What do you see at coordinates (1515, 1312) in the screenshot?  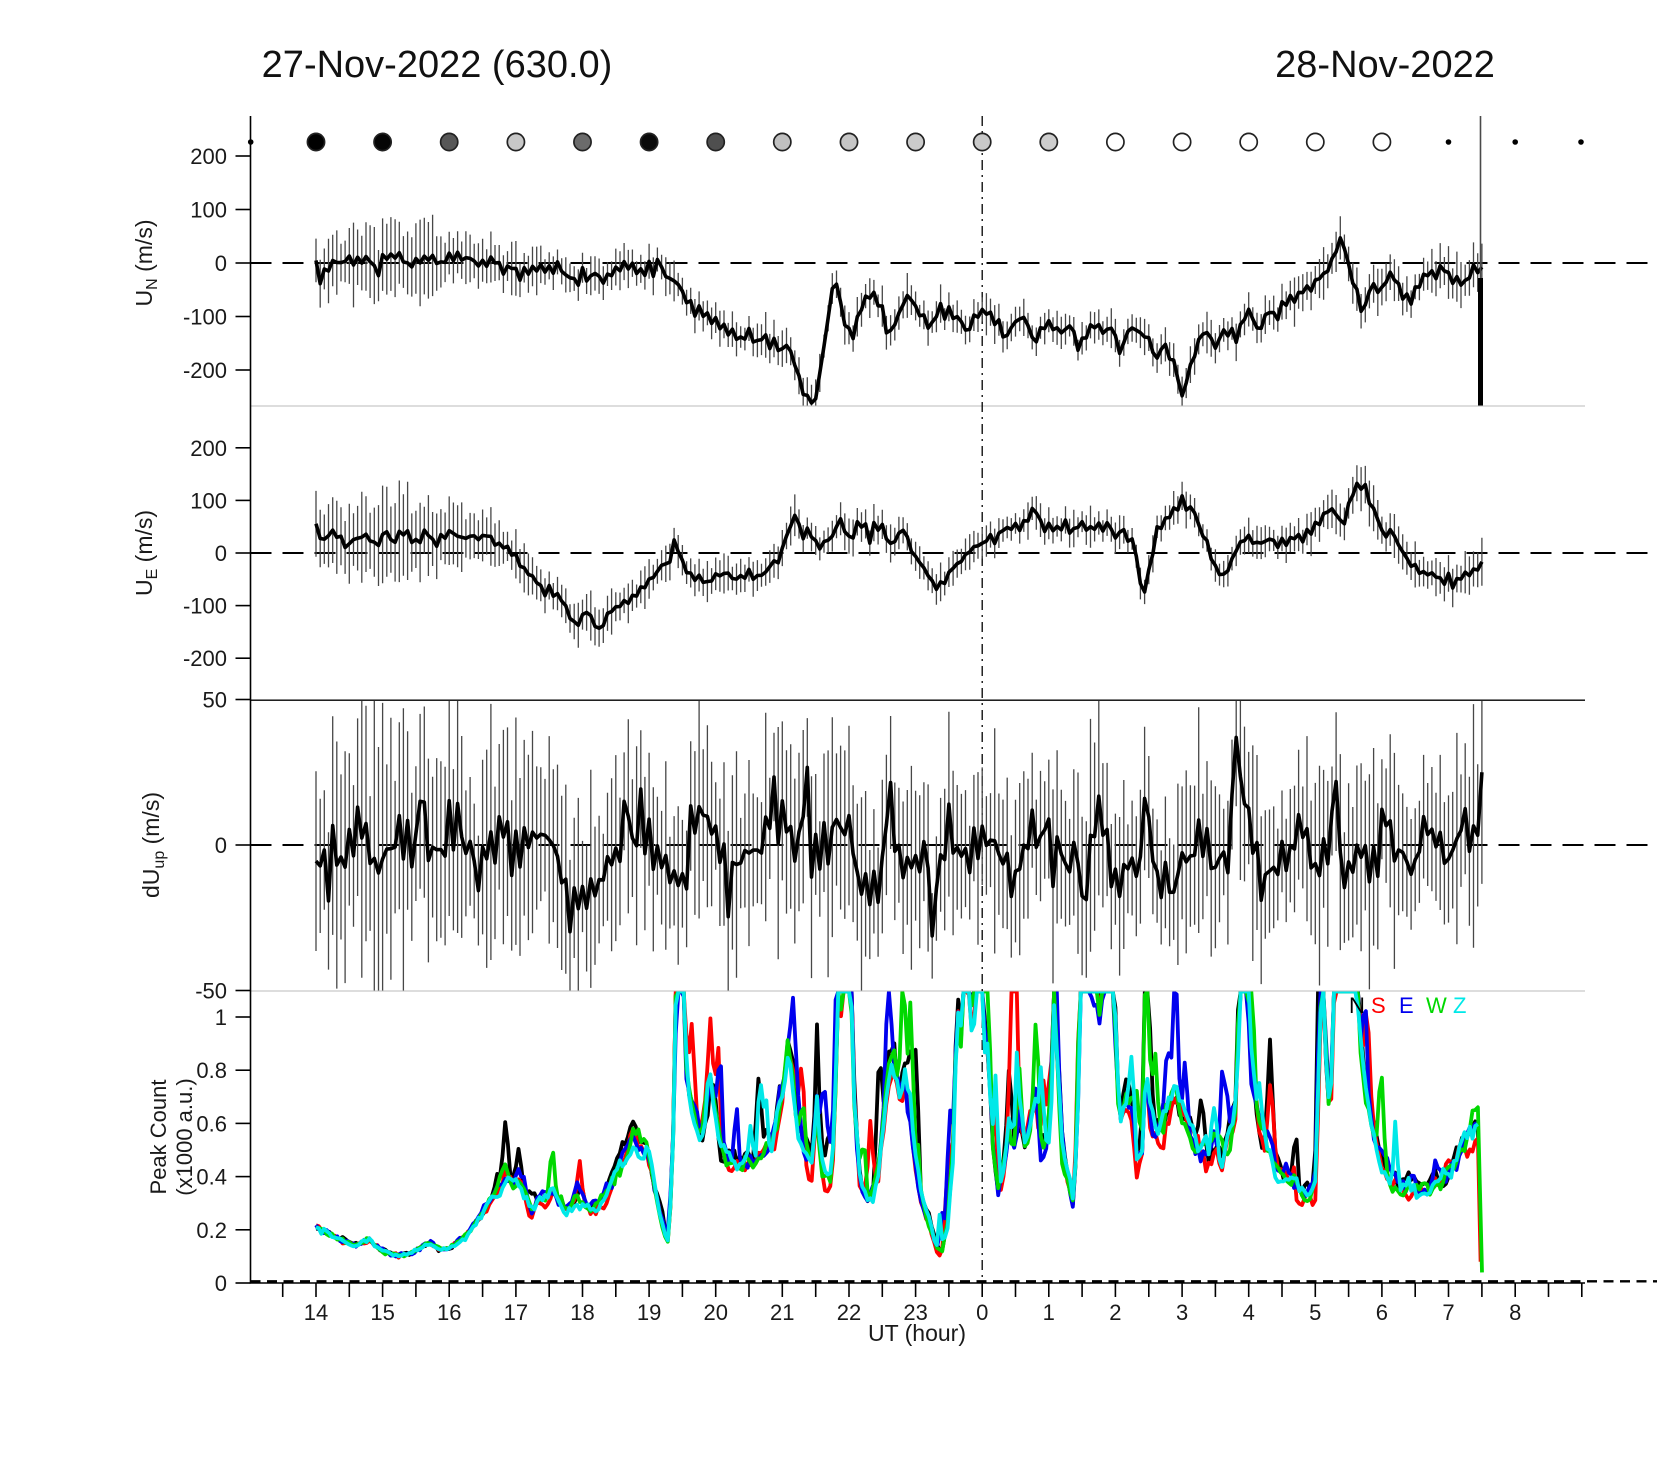 I see `svg-text: 8` at bounding box center [1515, 1312].